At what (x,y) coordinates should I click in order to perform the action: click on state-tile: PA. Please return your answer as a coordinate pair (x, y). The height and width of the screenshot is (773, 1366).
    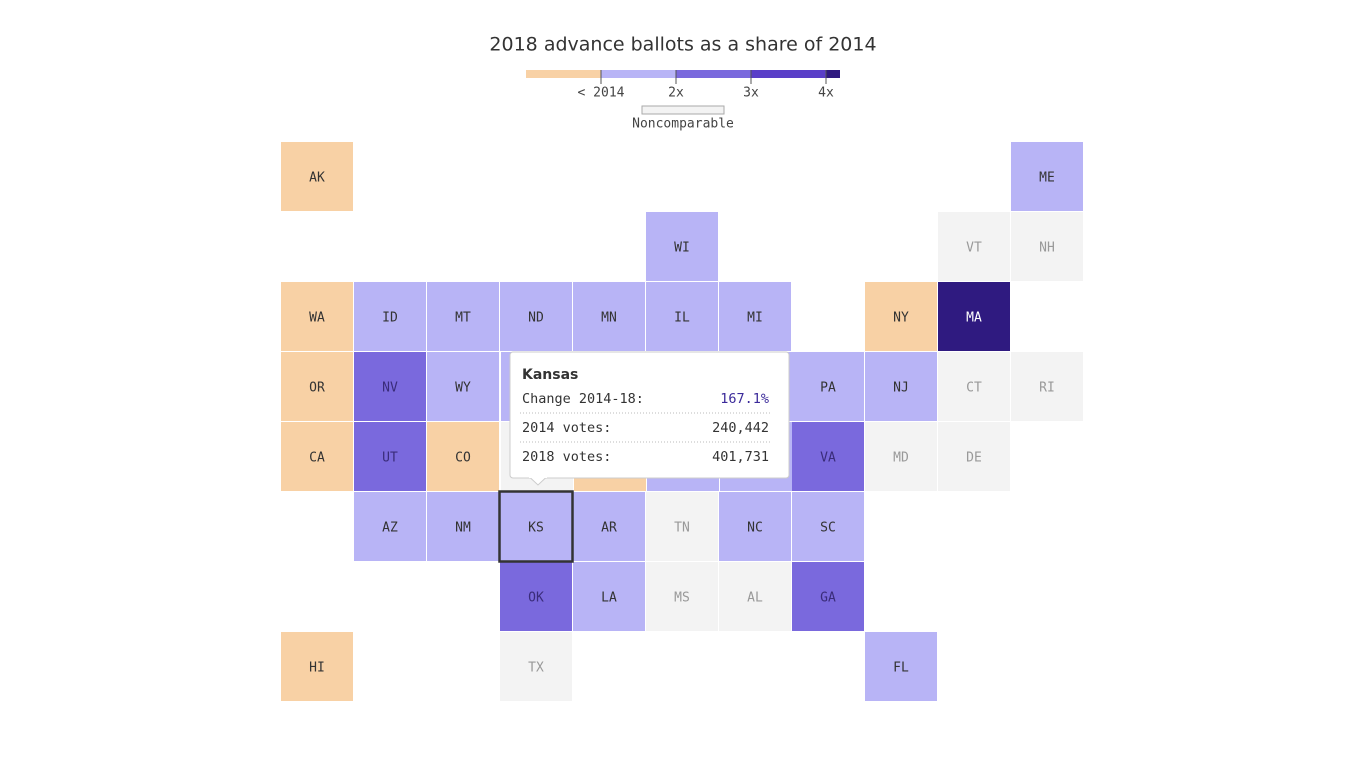
    Looking at the image, I should click on (828, 386).